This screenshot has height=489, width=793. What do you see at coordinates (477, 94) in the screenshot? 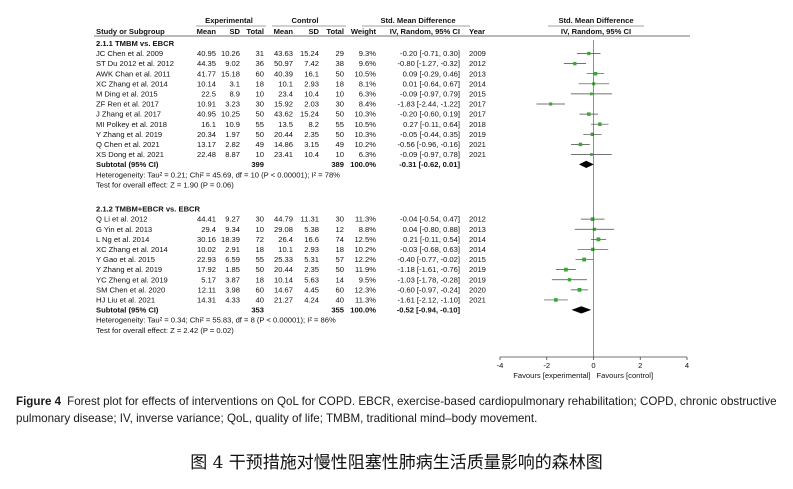
I see `g1-row-5-year: 2015` at bounding box center [477, 94].